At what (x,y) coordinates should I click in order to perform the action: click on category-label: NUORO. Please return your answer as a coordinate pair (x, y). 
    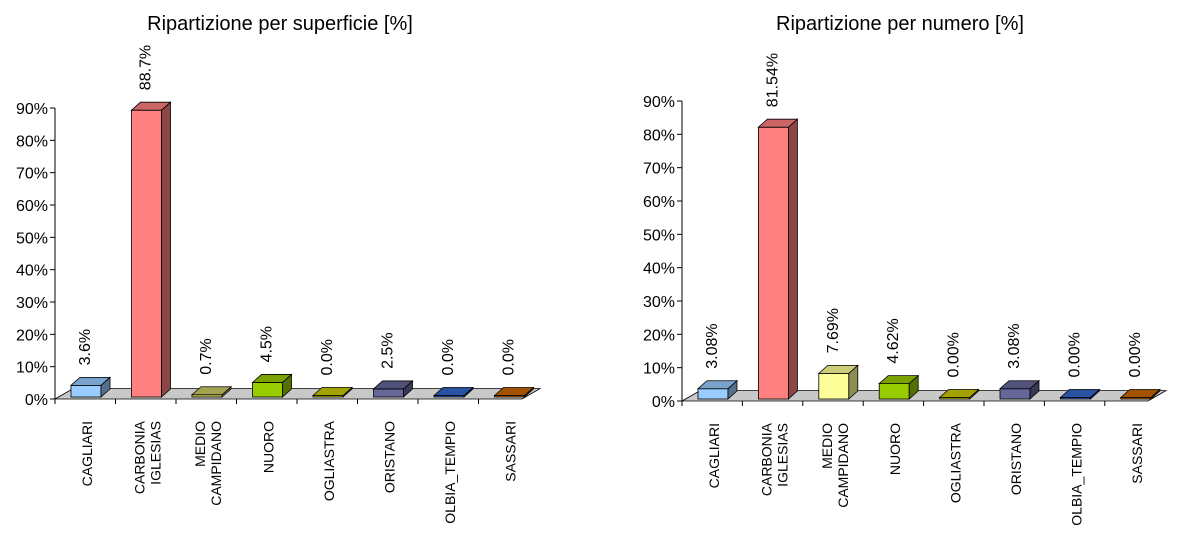
    Looking at the image, I should click on (895, 449).